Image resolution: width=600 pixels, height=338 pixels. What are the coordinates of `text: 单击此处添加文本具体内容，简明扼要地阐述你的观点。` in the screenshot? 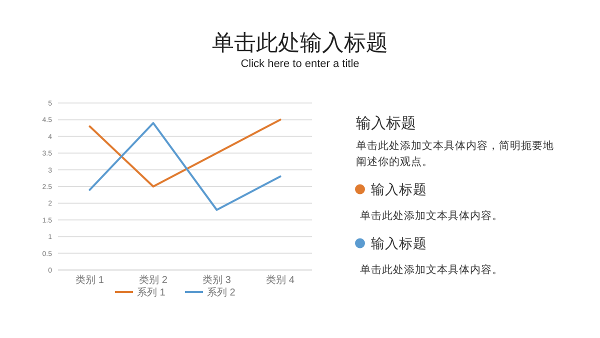 It's located at (455, 153).